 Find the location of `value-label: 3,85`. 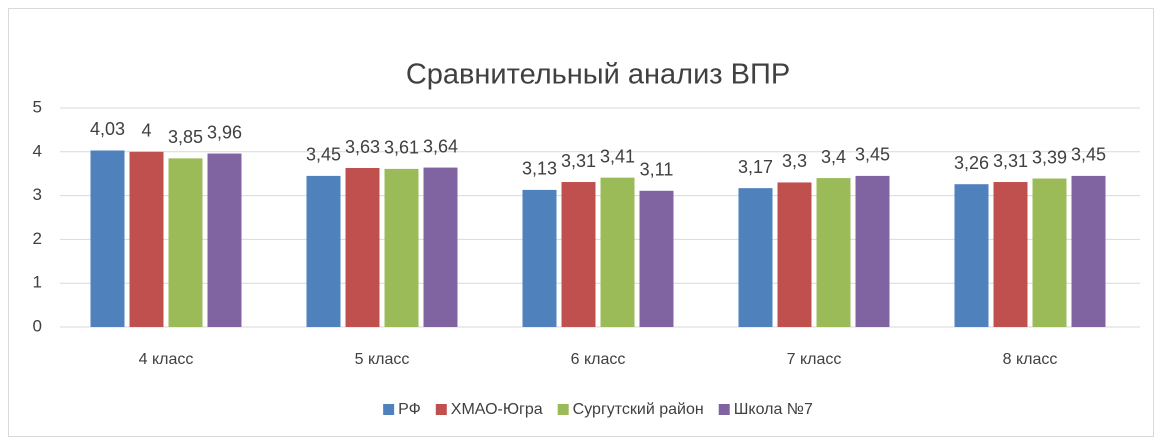

value-label: 3,85 is located at coordinates (185, 137).